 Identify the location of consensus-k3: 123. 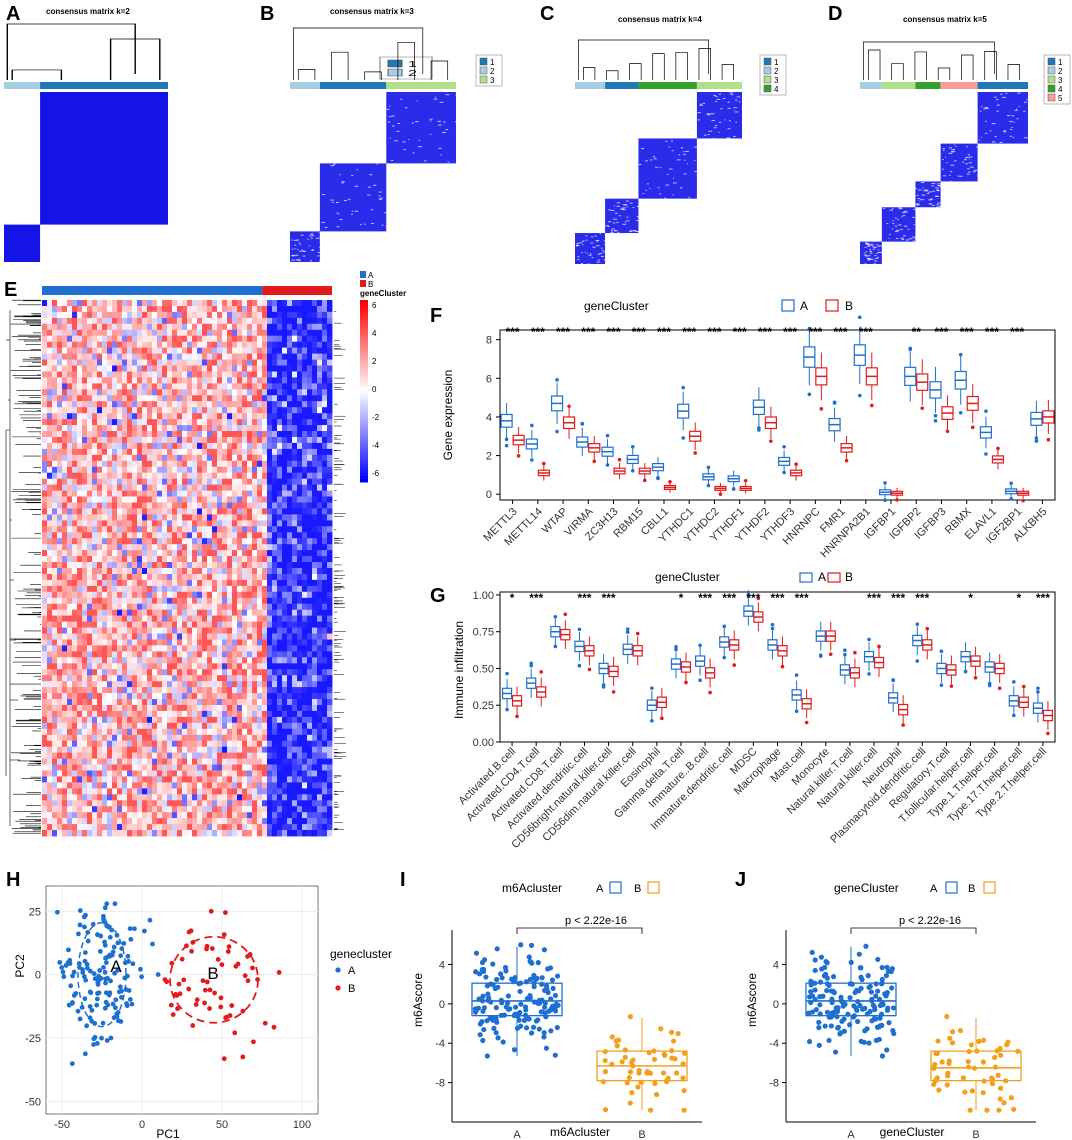
(396, 144).